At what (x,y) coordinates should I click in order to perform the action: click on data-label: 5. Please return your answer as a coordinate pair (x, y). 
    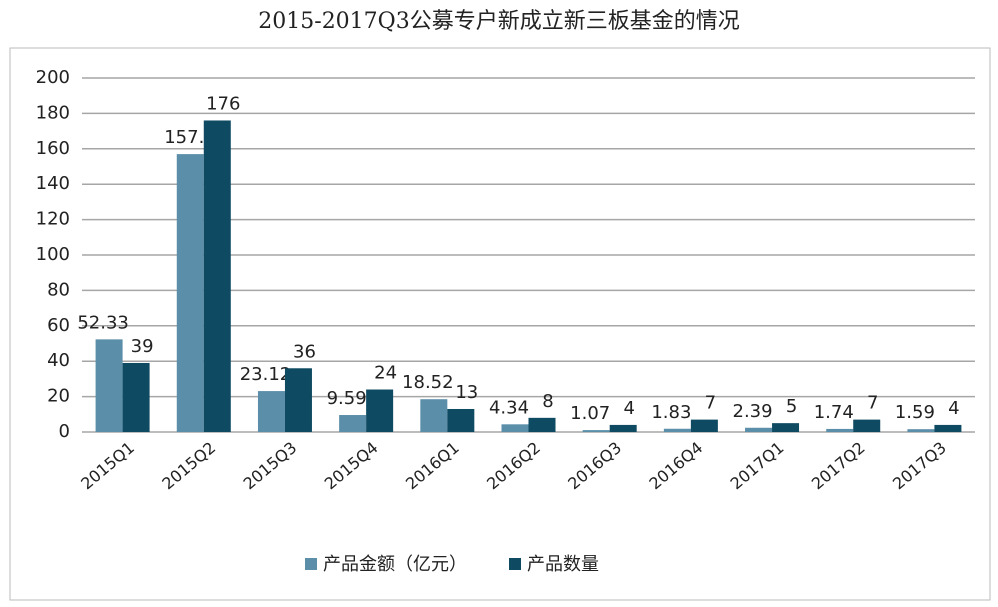
    Looking at the image, I should click on (791, 406).